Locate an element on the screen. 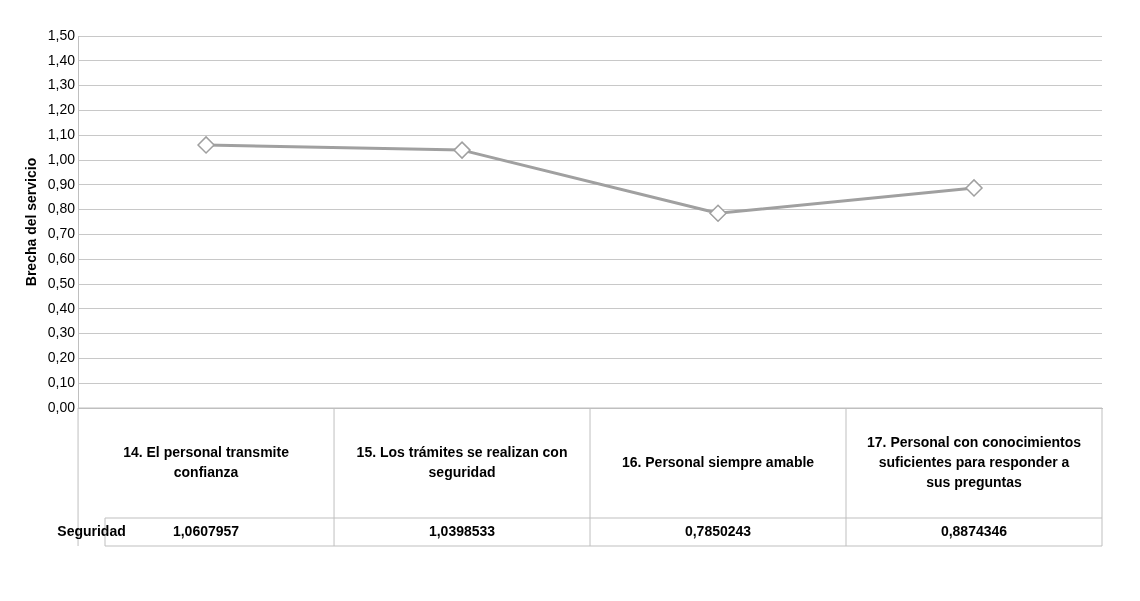 The width and height of the screenshot is (1140, 601). x-tick-label: 16. Personal siempre amable is located at coordinates (718, 461).